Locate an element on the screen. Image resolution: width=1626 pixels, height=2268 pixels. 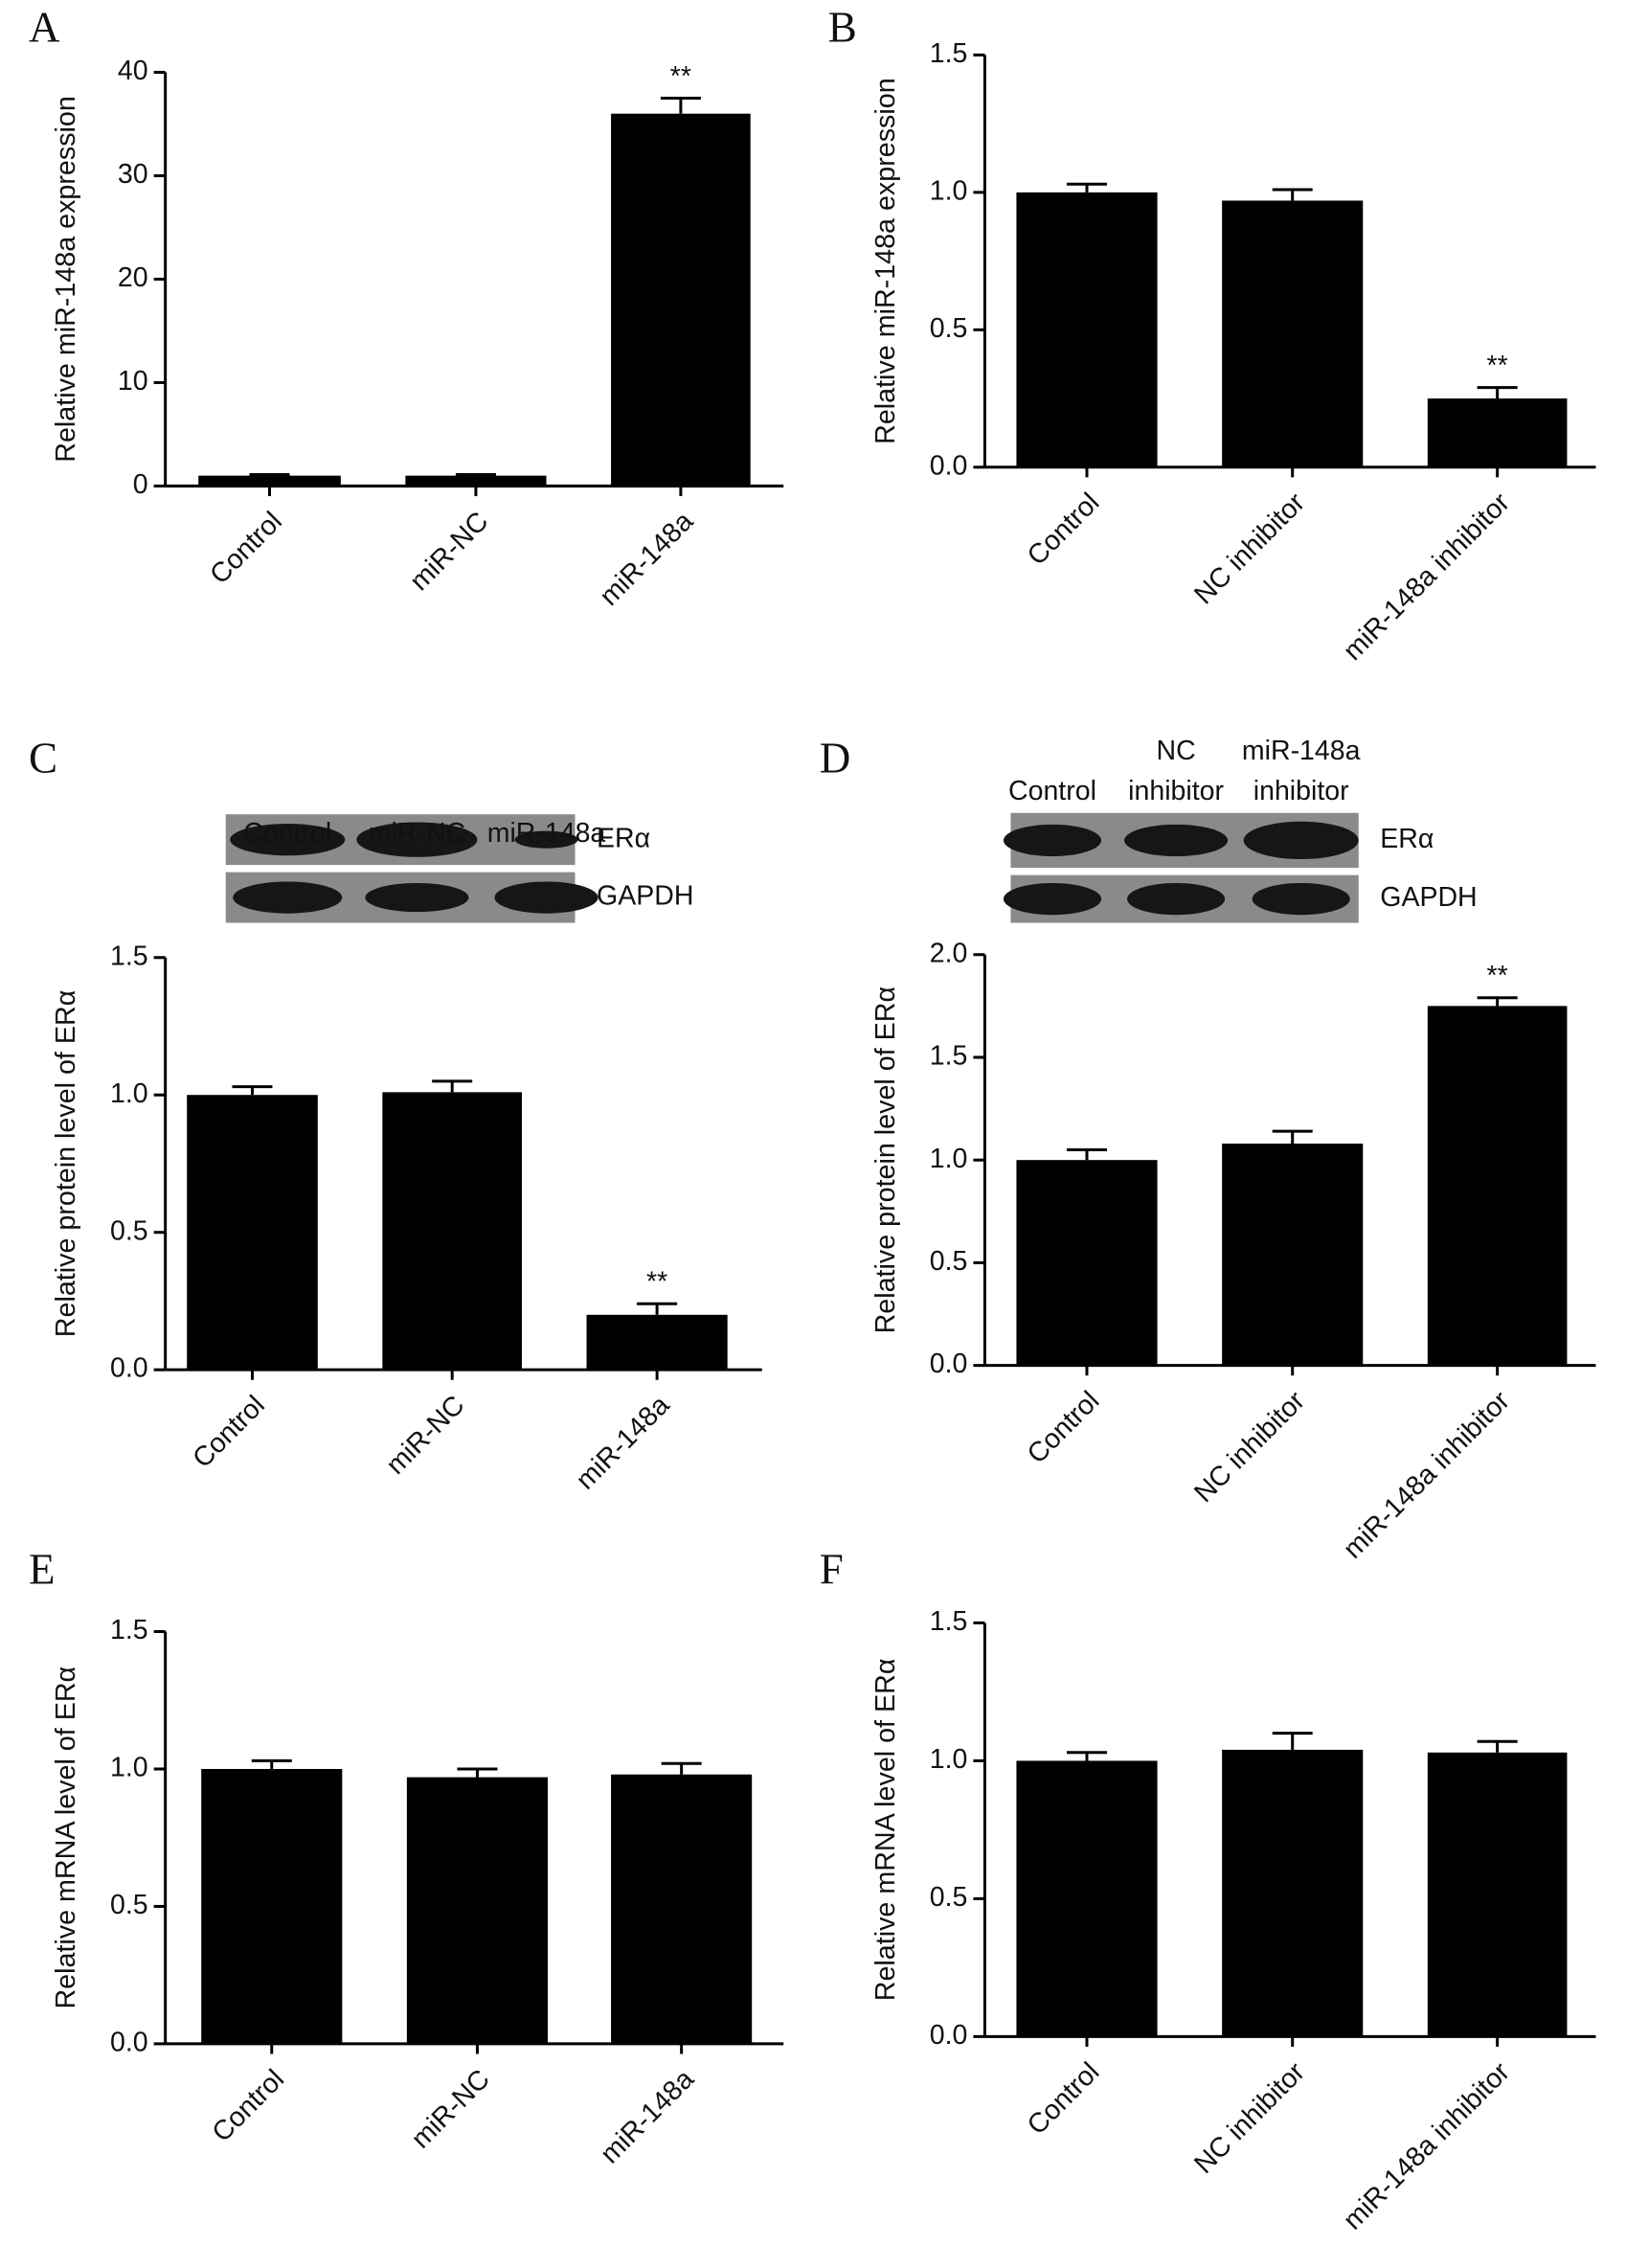
y-tick-label: 2.0 is located at coordinates (949, 953).